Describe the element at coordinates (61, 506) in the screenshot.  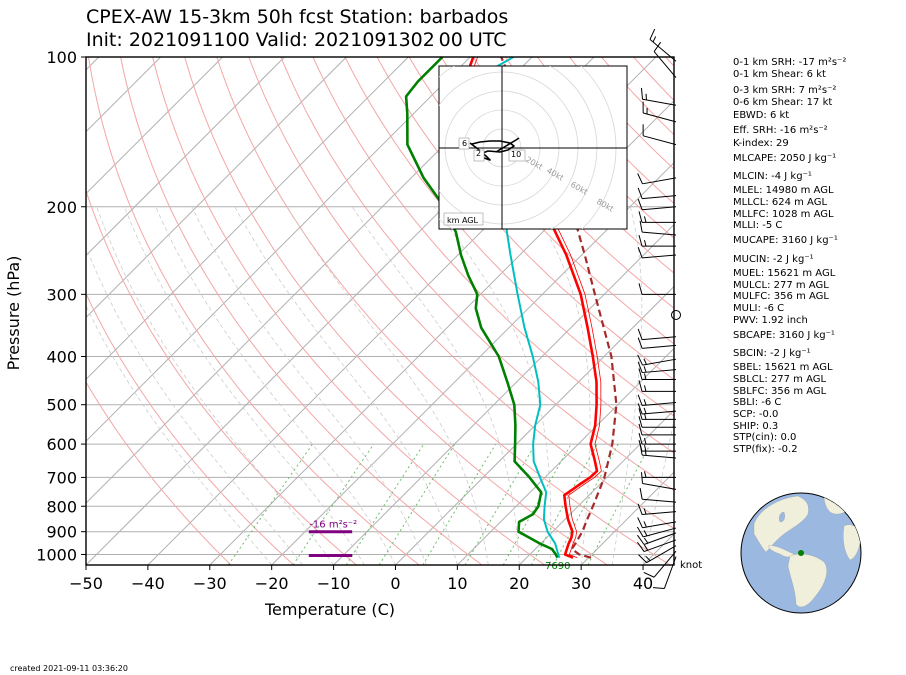
I see `y-tick-label: 800` at that location.